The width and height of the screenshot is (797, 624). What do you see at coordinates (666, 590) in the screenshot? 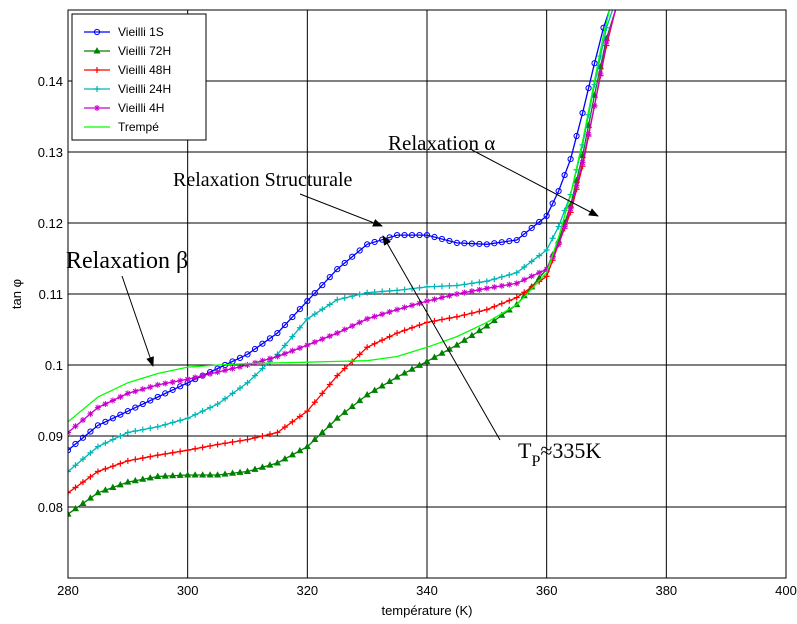
I see `x-tick-label: 380` at bounding box center [666, 590].